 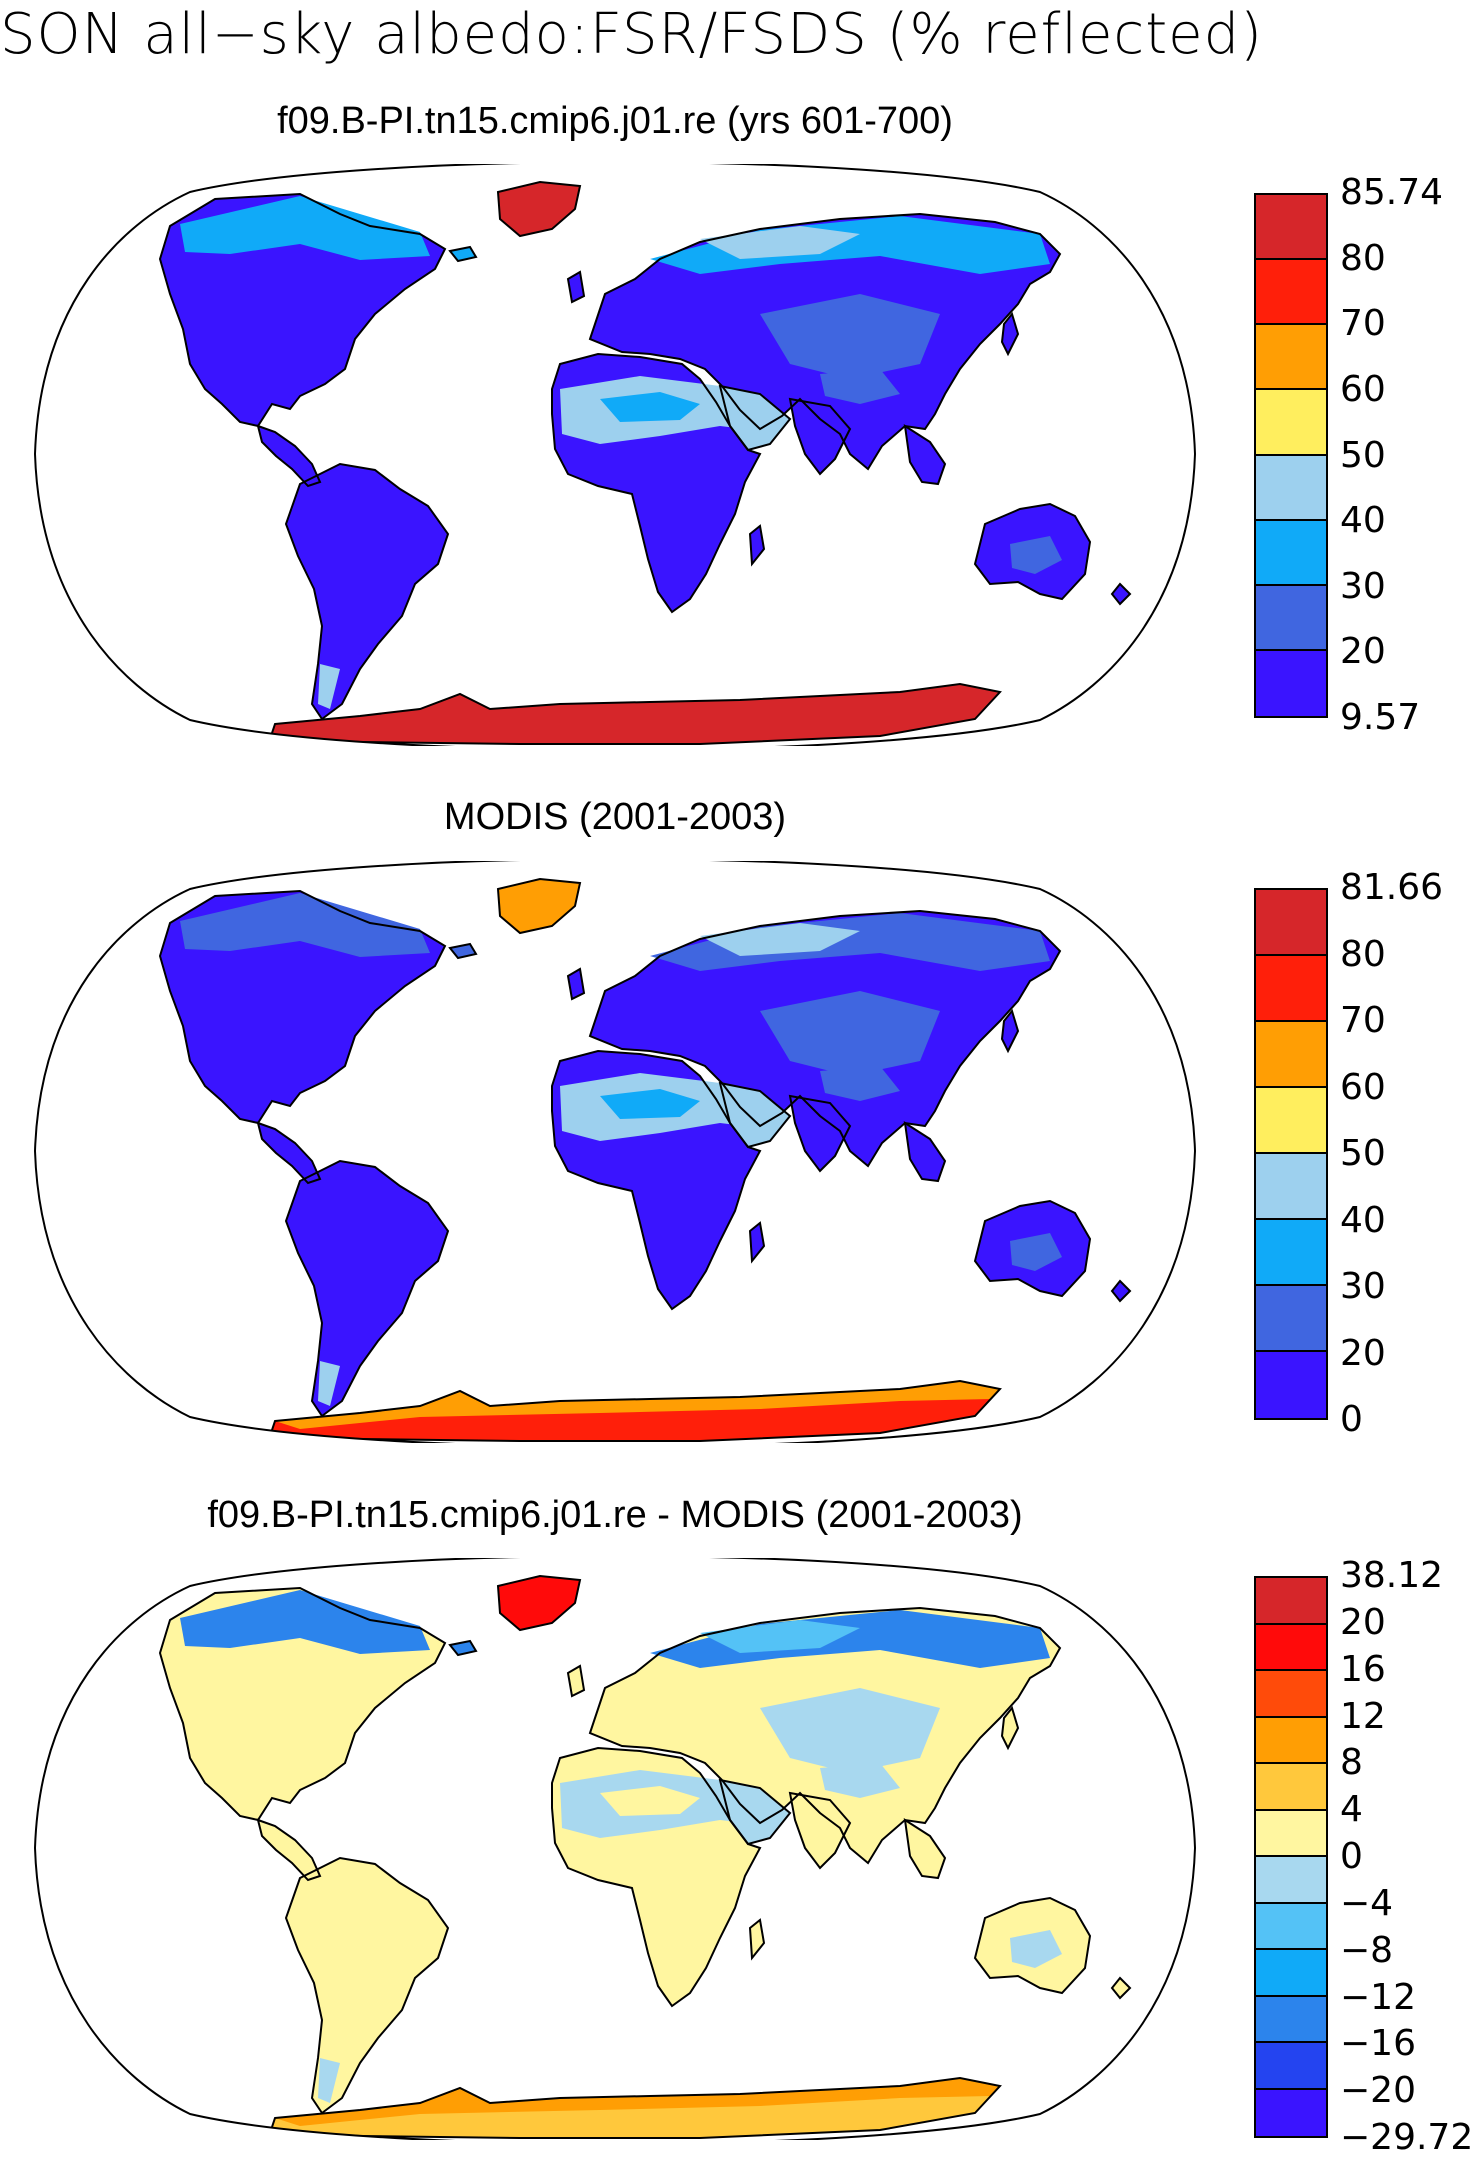 What do you see at coordinates (1380, 717) in the screenshot?
I see `colorbar-label: 9.57` at bounding box center [1380, 717].